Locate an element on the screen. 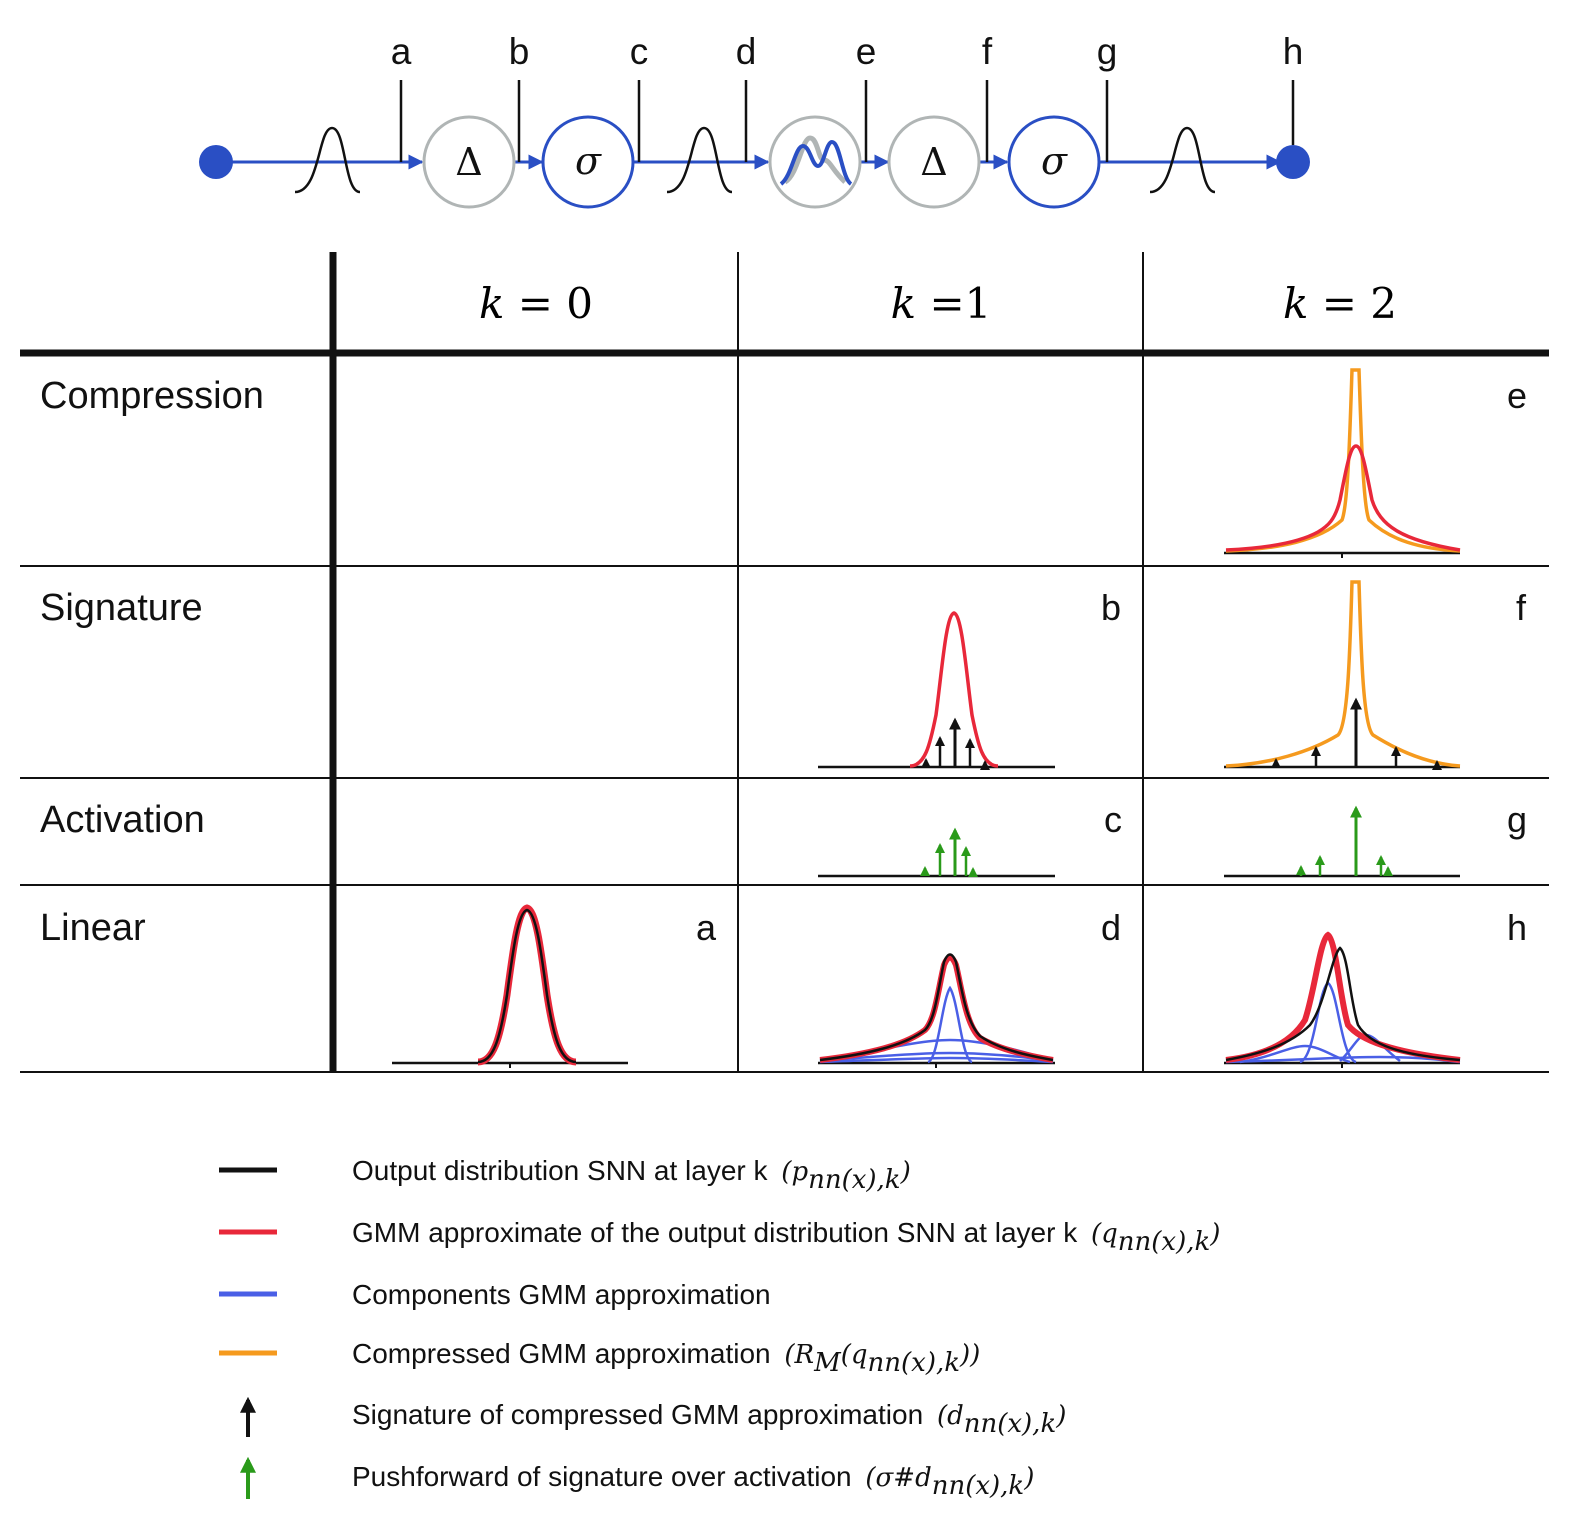  plot-compression-k2 is located at coordinates (1342, 463).